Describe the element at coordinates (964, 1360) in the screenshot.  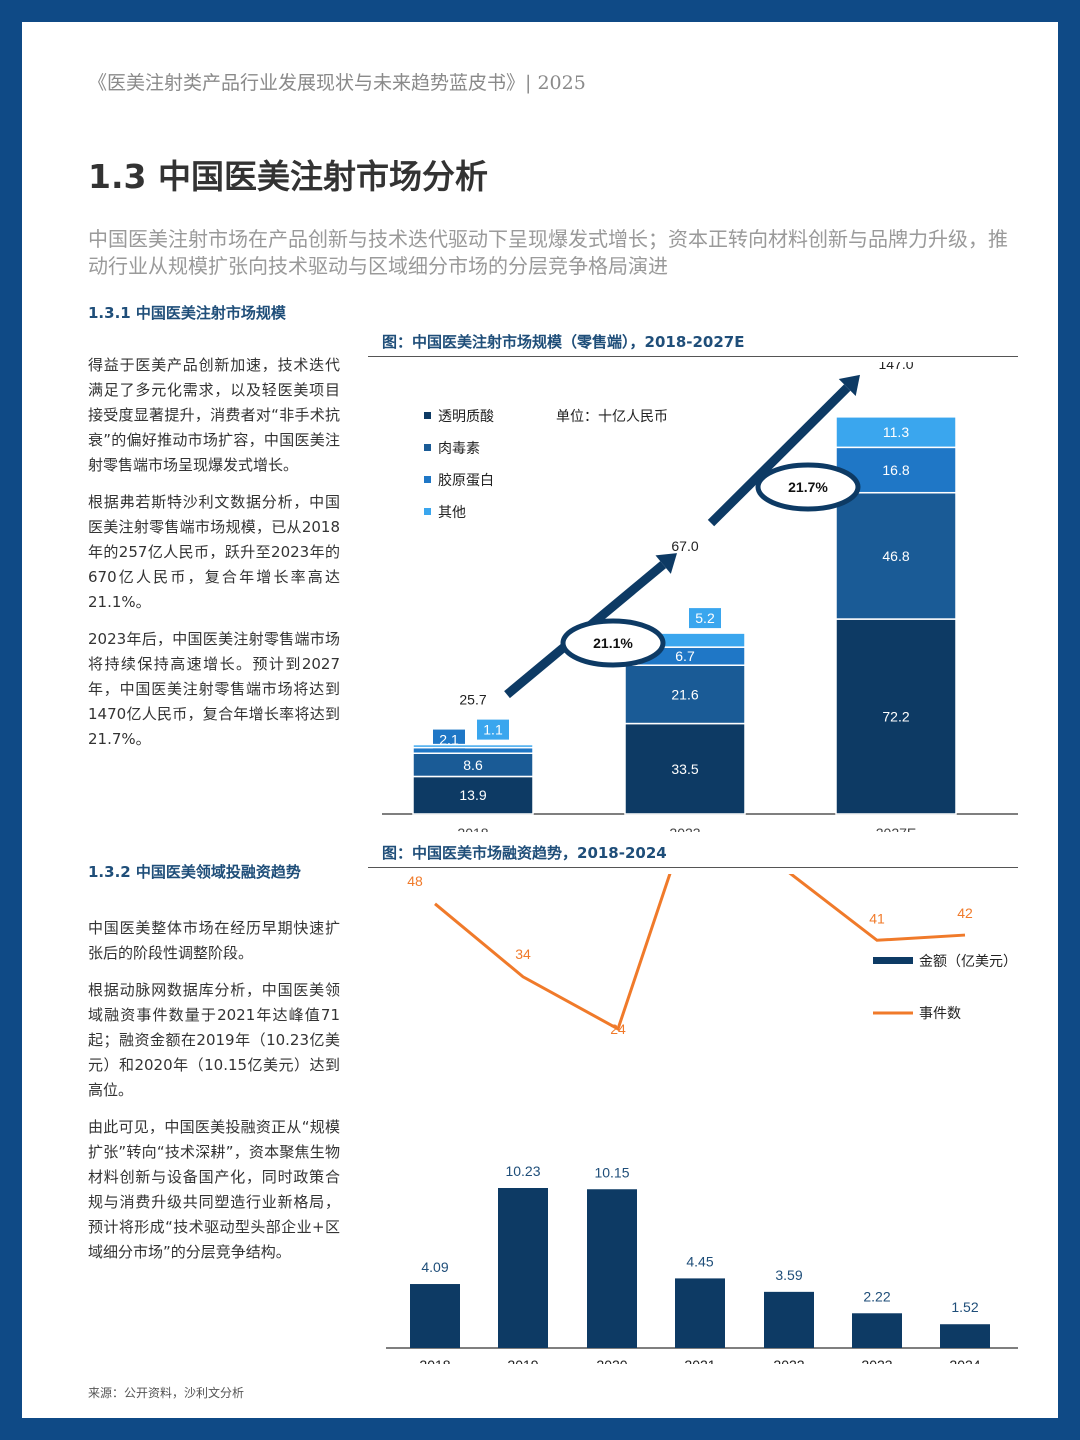
I see `x-tick-label: 2024` at that location.